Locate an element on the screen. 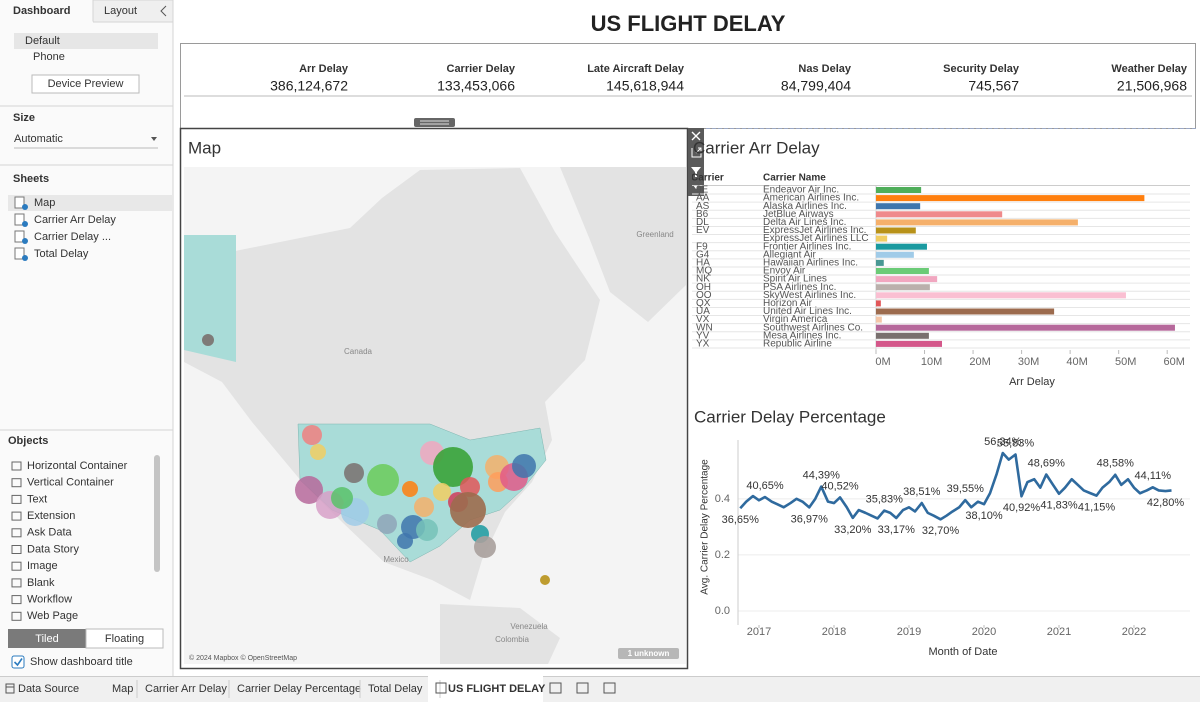 Image resolution: width=1200 pixels, height=702 pixels. button-label: Device Preview is located at coordinates (86, 84).